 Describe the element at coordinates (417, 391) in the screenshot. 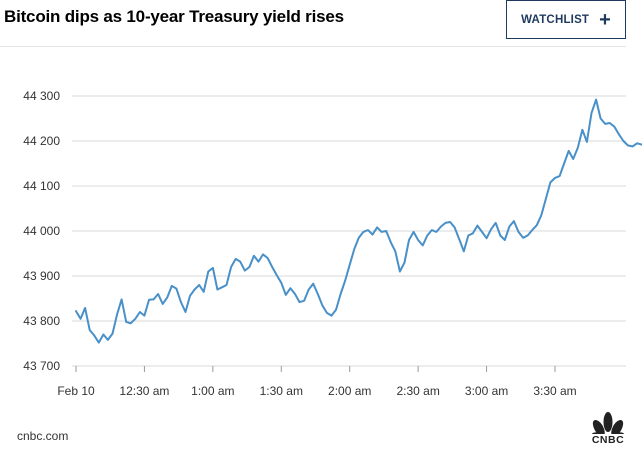

I see `x-tick-label: 2:30 am` at that location.